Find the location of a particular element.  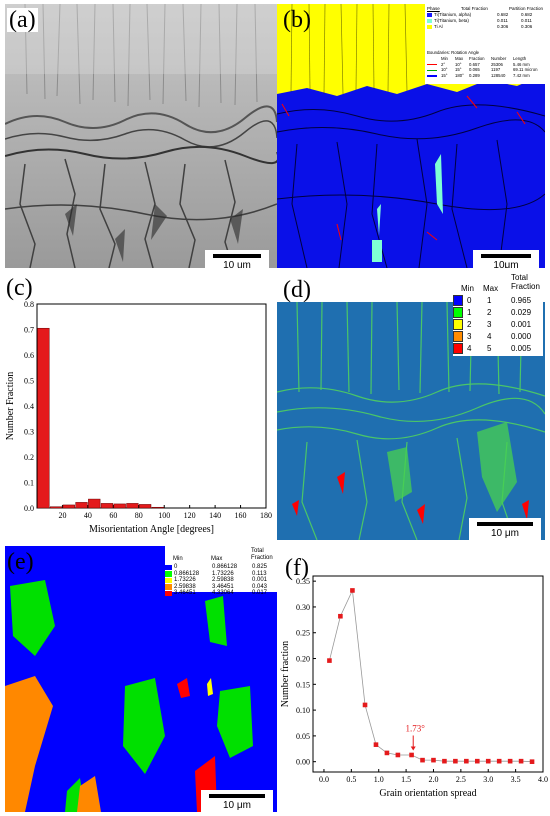

scalebar-label: 10 um is located at coordinates (237, 264).